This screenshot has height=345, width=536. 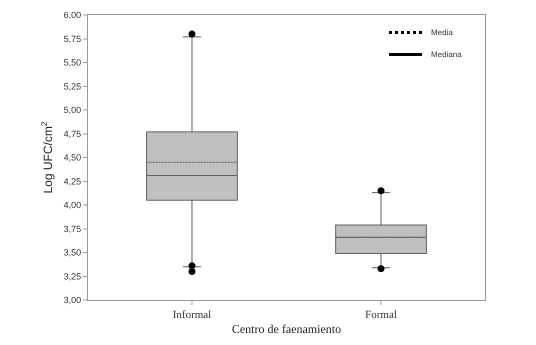 I want to click on y-tick-label: 3,75, so click(x=73, y=229).